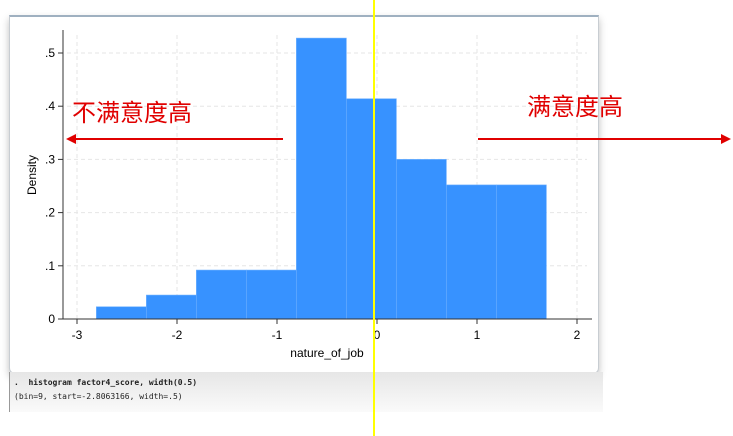 The width and height of the screenshot is (733, 436). What do you see at coordinates (50, 266) in the screenshot?
I see `y-tick-label: .1` at bounding box center [50, 266].